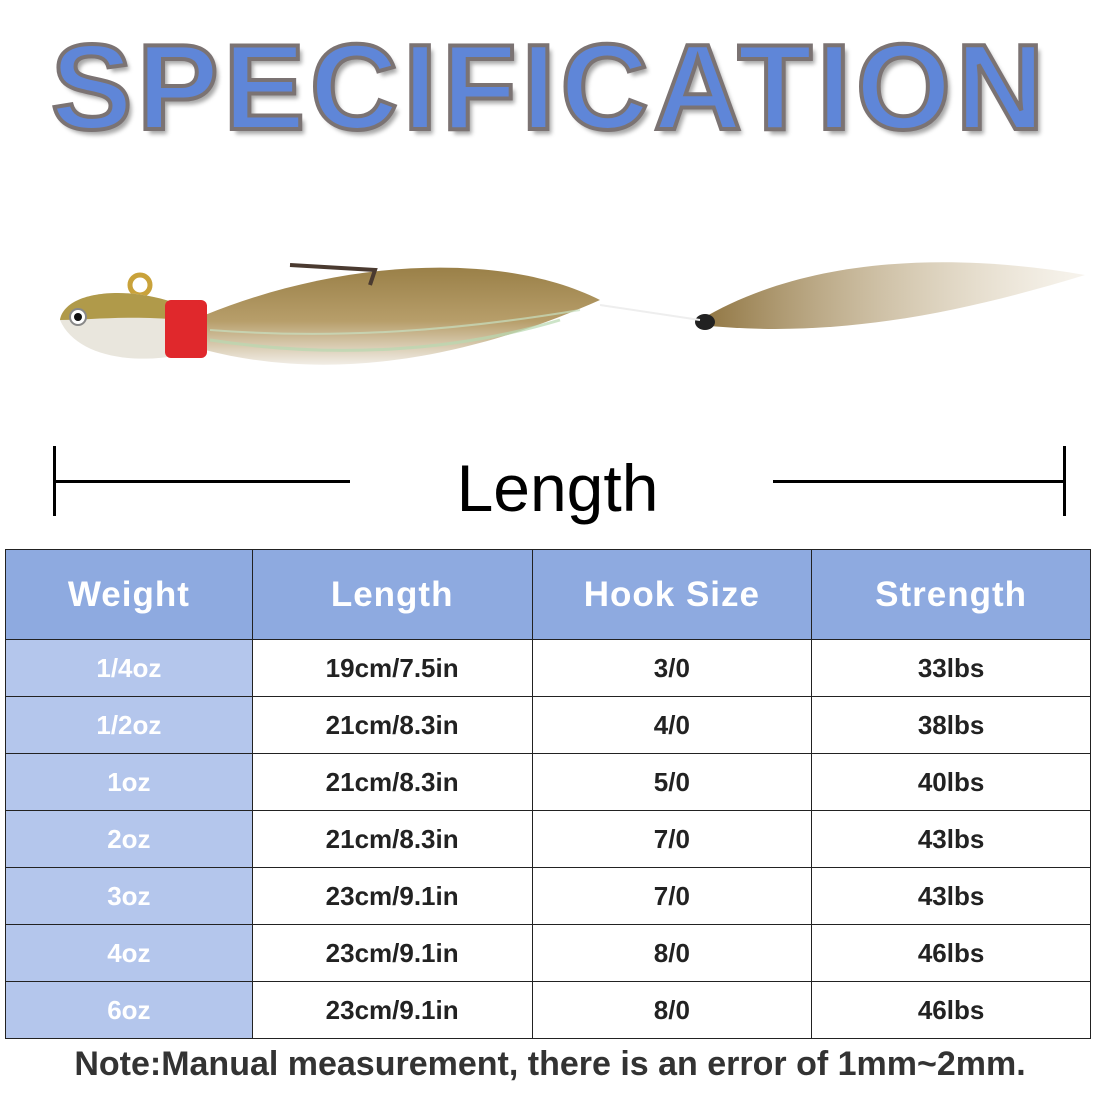 Image resolution: width=1100 pixels, height=1100 pixels. Describe the element at coordinates (129, 782) in the screenshot. I see `table-cell: 1oz` at that location.